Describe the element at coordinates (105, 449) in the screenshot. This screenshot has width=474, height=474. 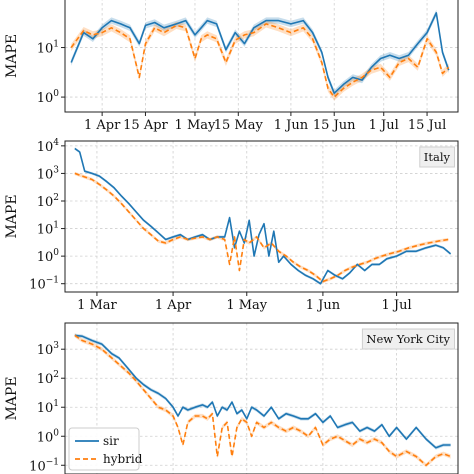
I see `legend: sir hybrid` at that location.